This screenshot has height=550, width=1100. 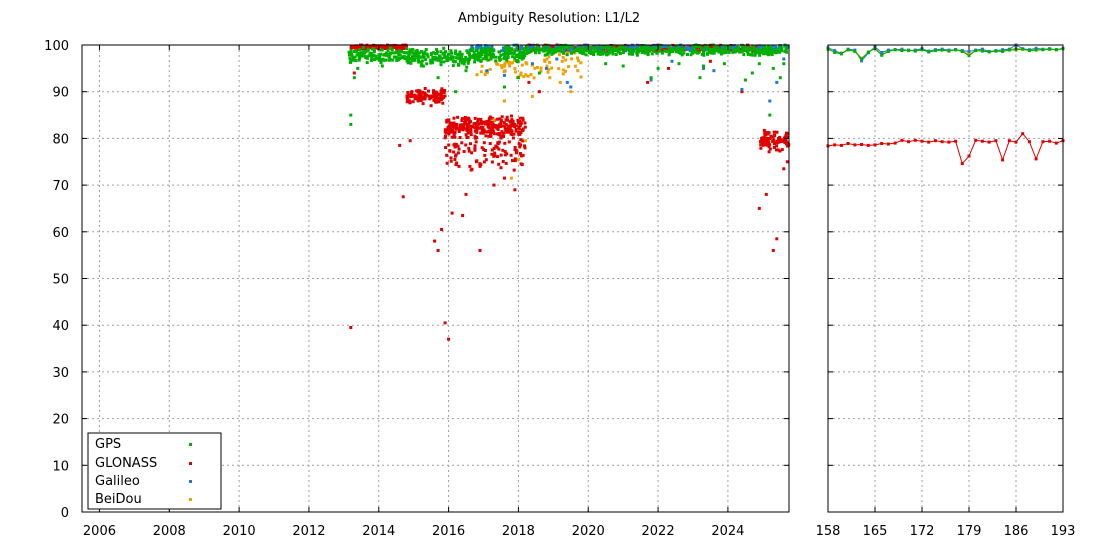 I want to click on legend-entry-beidou: BeiDou, so click(x=143, y=499).